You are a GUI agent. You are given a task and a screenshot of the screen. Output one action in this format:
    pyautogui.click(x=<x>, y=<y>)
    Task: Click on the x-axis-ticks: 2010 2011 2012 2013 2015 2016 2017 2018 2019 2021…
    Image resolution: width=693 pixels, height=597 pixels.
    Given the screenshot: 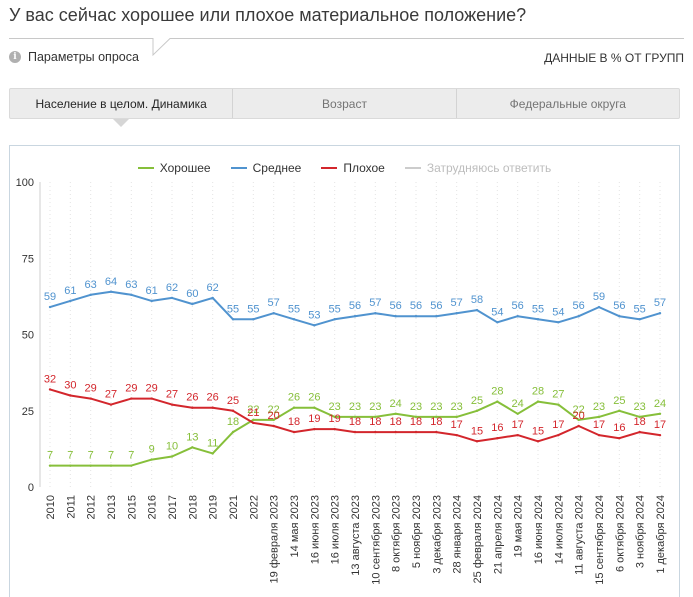 What is the action you would take?
    pyautogui.click(x=356, y=540)
    